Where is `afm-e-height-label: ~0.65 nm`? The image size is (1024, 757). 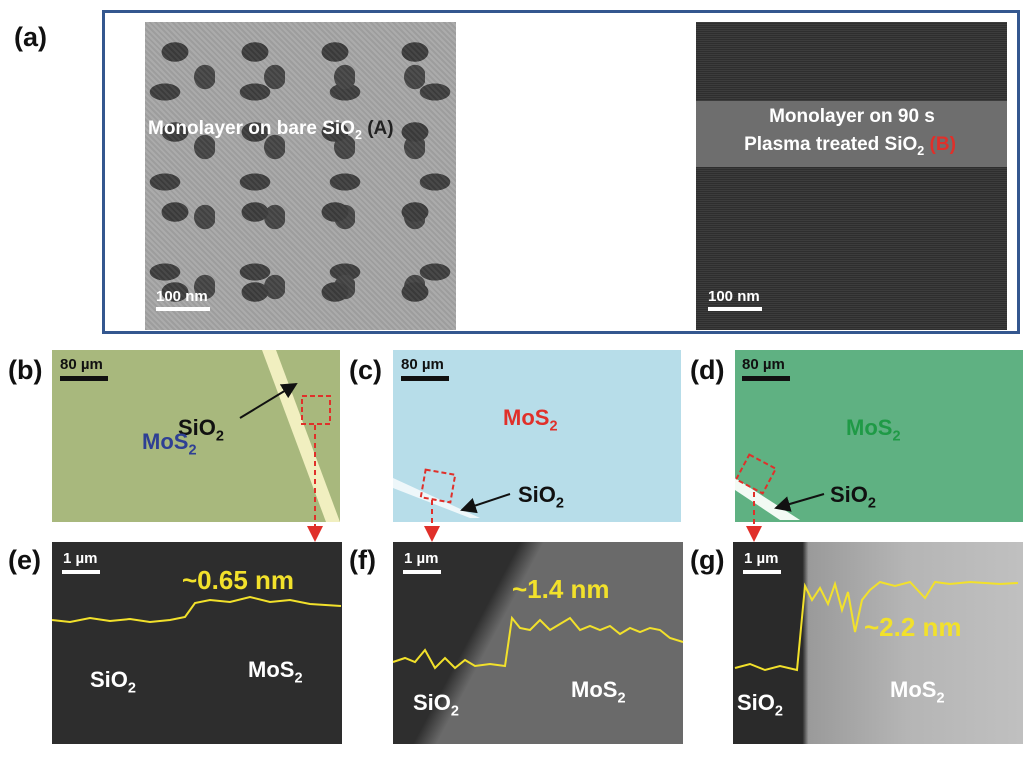
afm-e-height-label: ~0.65 nm is located at coordinates (238, 580).